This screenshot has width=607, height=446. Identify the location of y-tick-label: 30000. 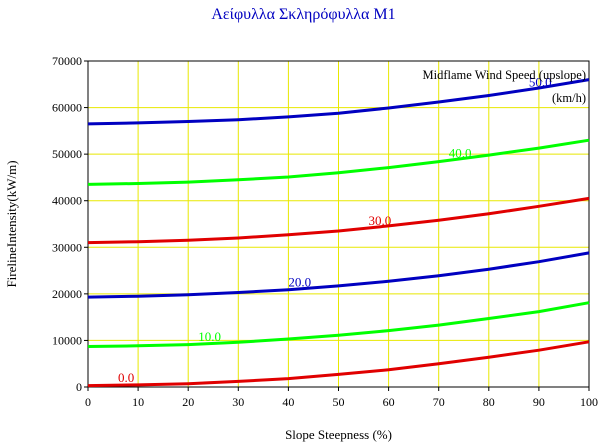
(67, 247).